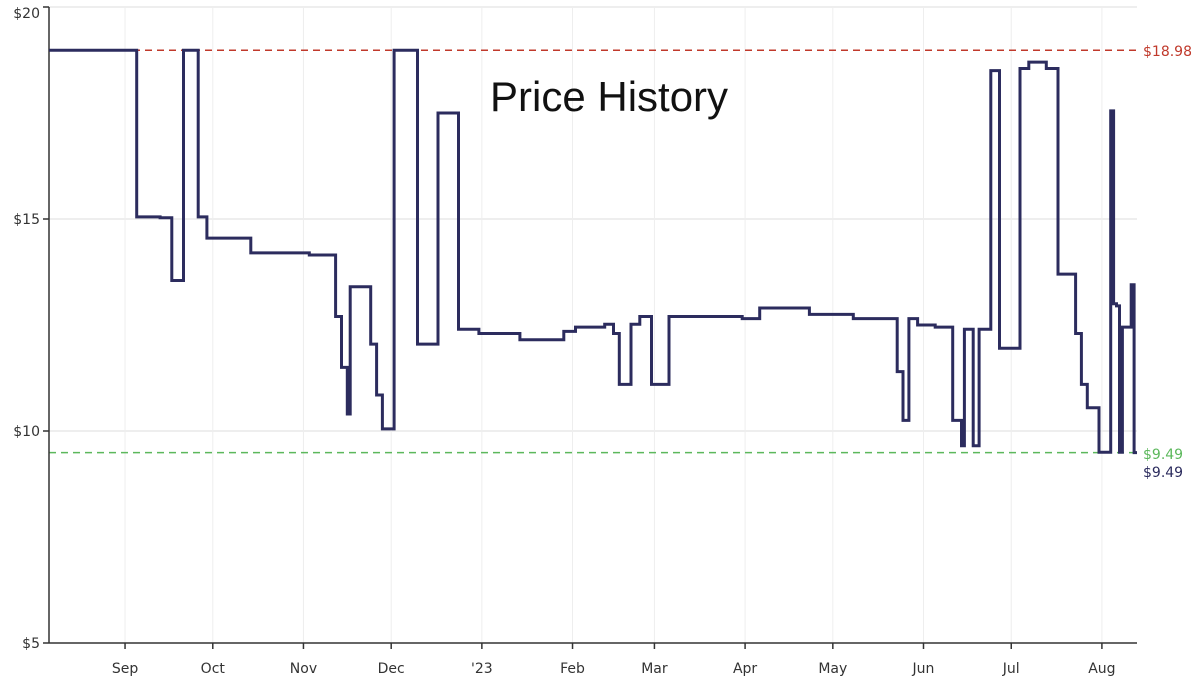 This screenshot has width=1200, height=681. Describe the element at coordinates (1163, 473) in the screenshot. I see `current-price-label: $9.49` at that location.